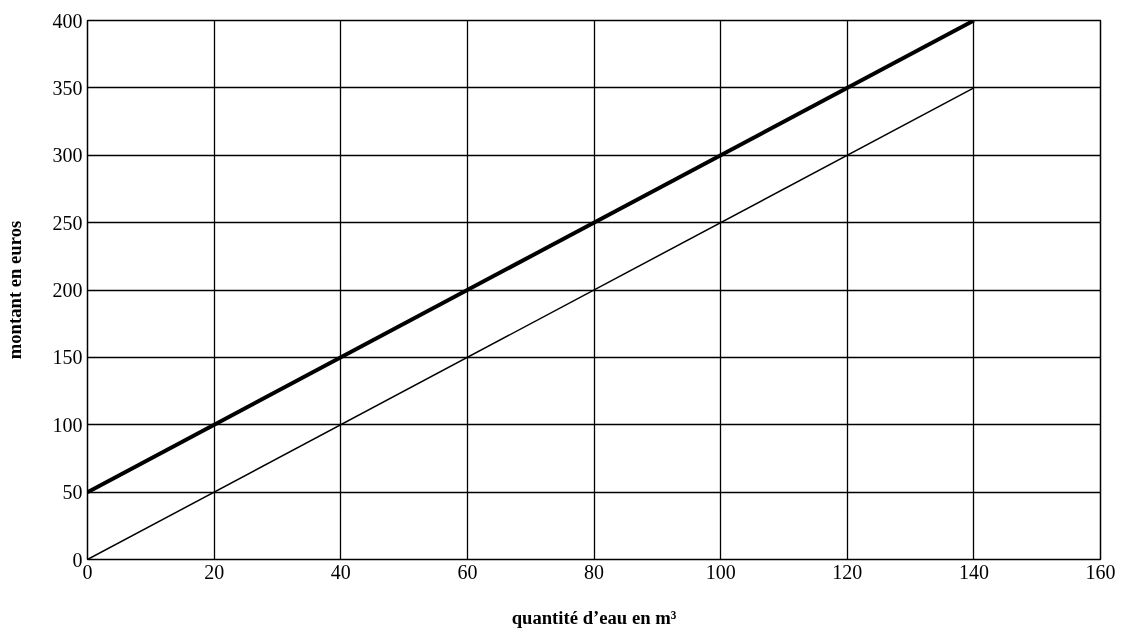 This screenshot has width=1138, height=634. I want to click on x-tick-label: 140, so click(973, 571).